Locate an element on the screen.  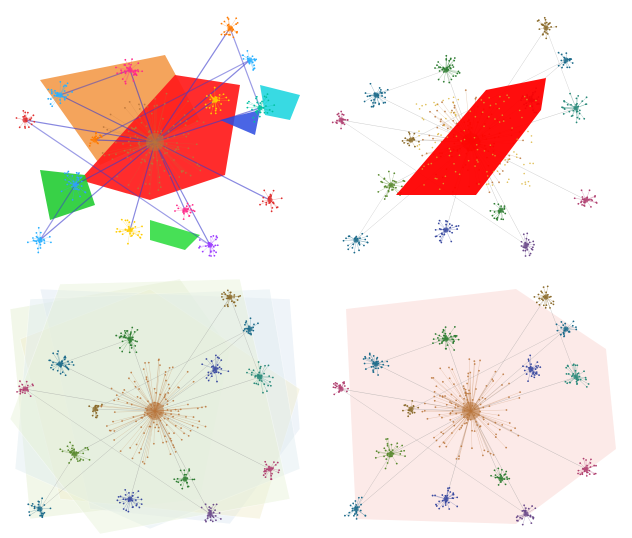
graph-edge is located at coordinates (245, 68).